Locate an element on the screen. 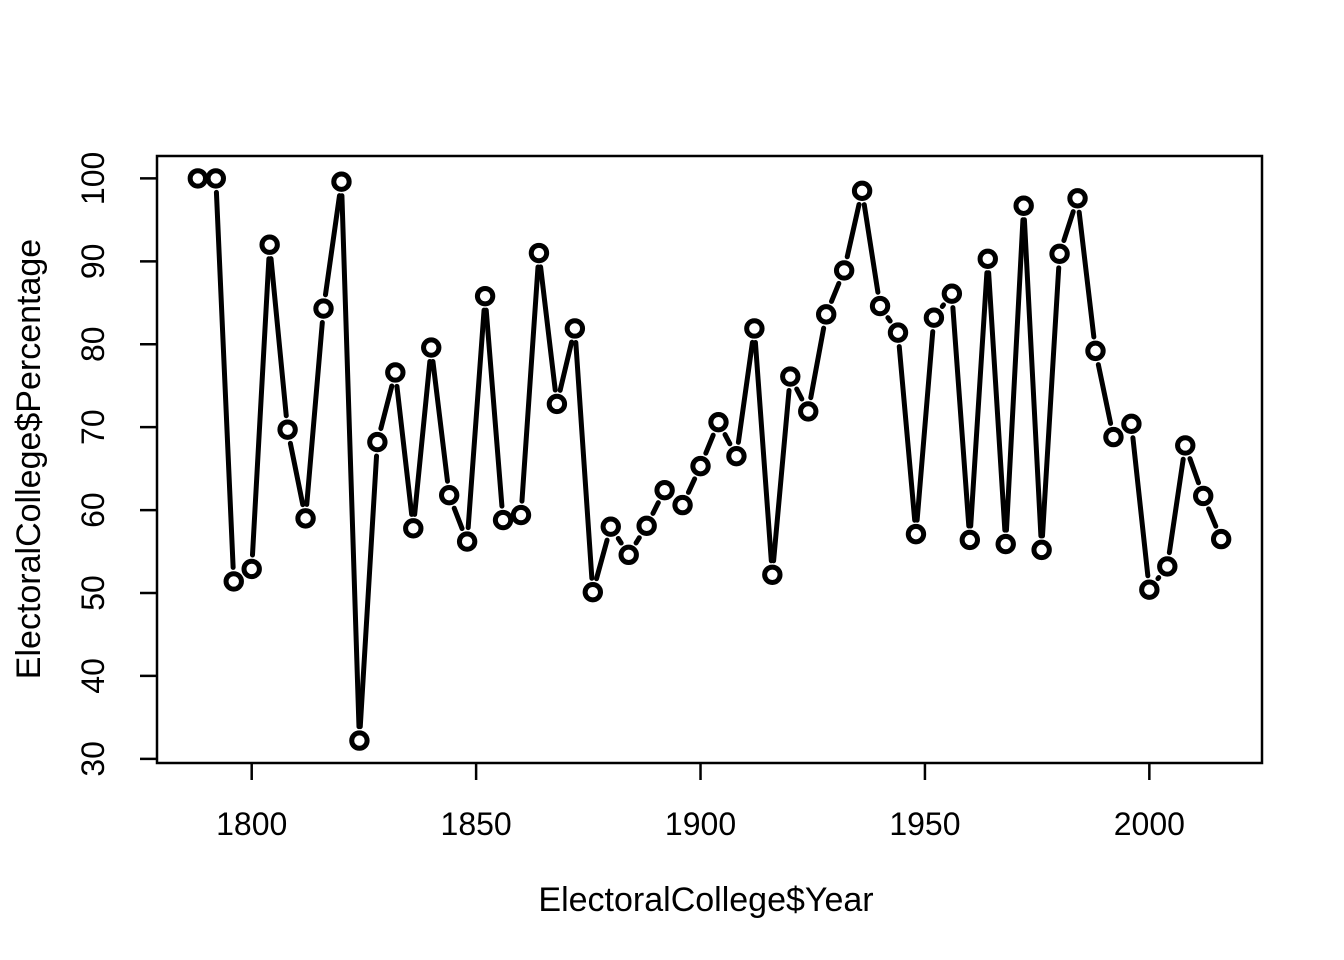 The height and width of the screenshot is (960, 1344). y-tick-label: 70 is located at coordinates (93, 427).